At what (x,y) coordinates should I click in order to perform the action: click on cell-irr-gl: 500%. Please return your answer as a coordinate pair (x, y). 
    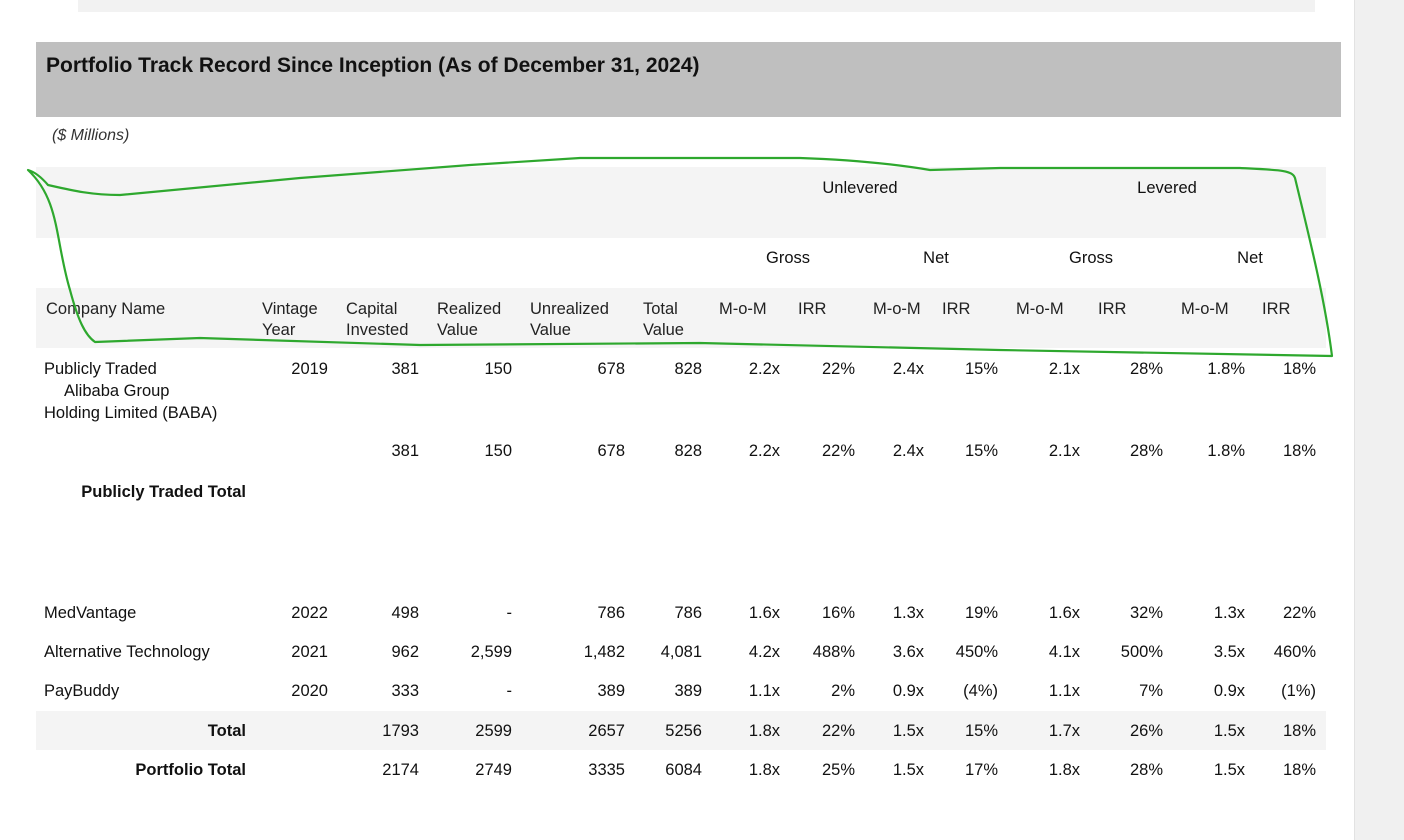
    Looking at the image, I should click on (1141, 652).